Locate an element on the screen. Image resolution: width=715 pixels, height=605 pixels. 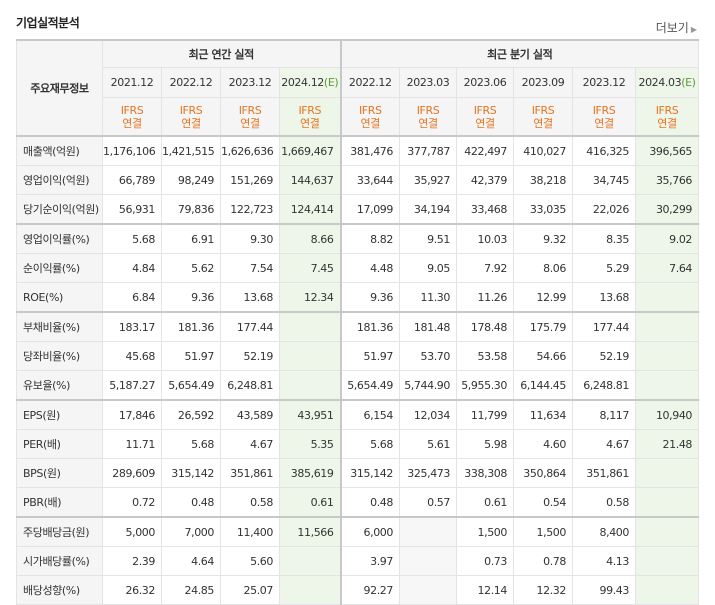
table-cell: 30,299 is located at coordinates (667, 209).